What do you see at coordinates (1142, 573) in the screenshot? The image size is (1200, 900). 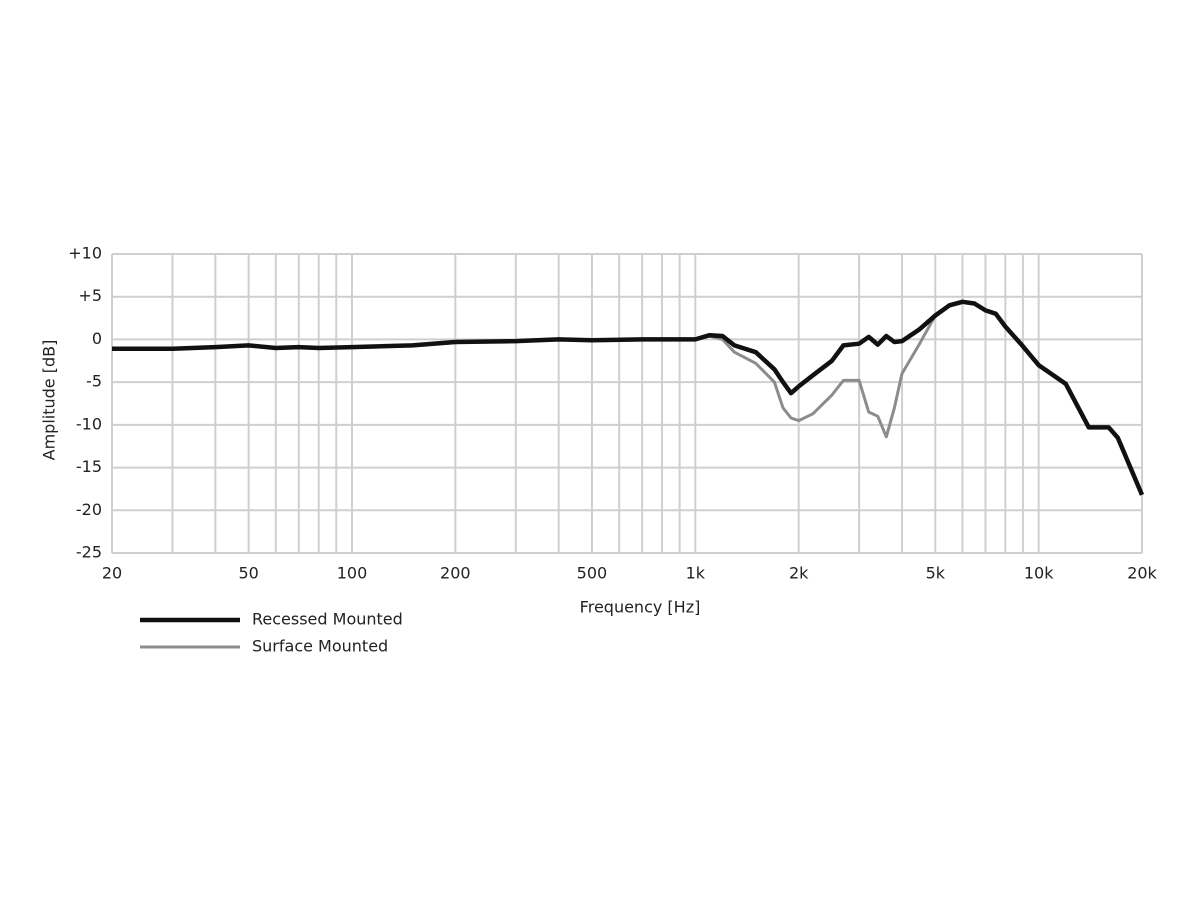 I see `x-tick-label: 20k` at bounding box center [1142, 573].